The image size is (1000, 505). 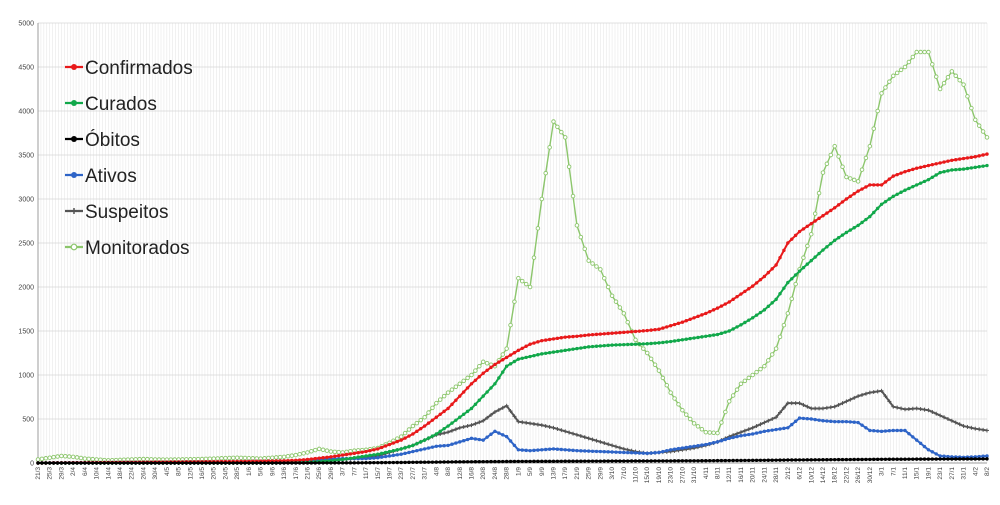 I want to click on y-tick-label: 3500, so click(x=26, y=156).